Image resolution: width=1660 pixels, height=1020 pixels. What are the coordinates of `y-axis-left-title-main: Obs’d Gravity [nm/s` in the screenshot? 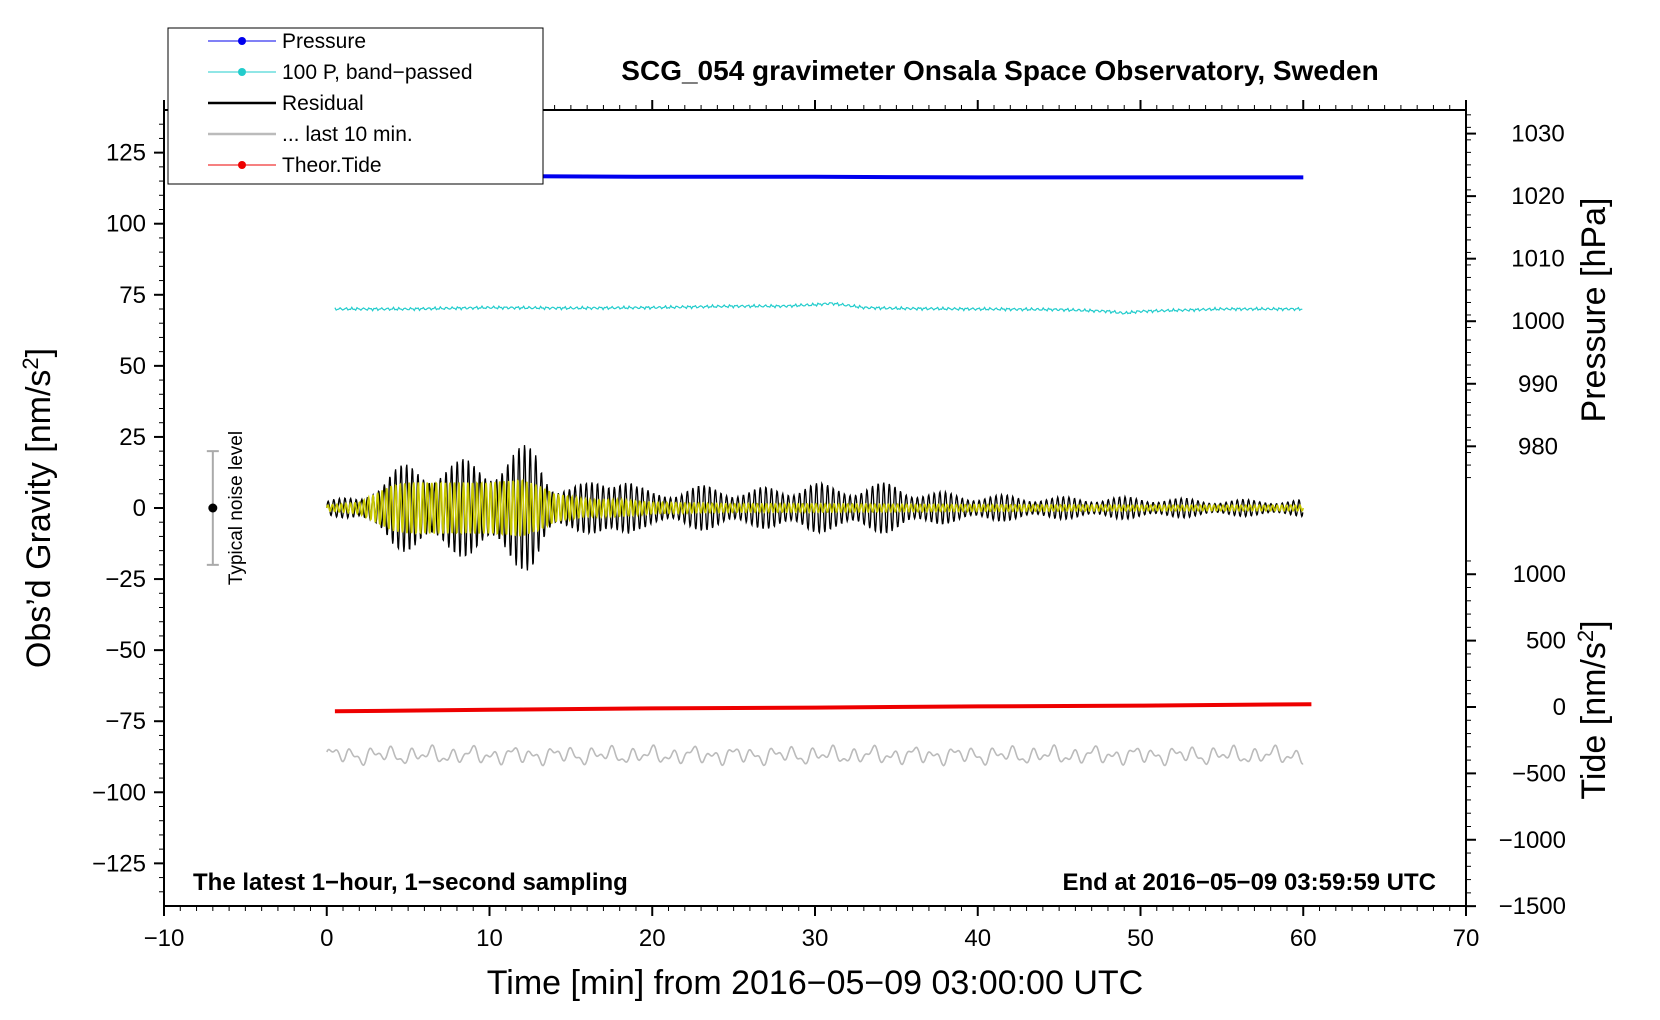 It's located at (39, 519).